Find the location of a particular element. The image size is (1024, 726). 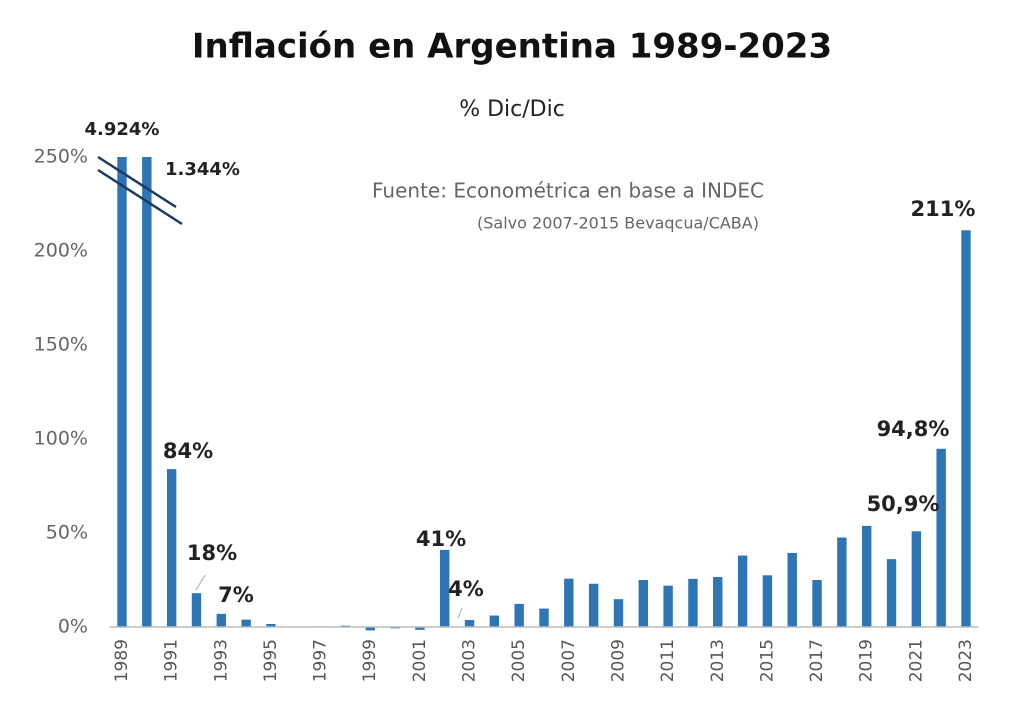

data-label: 94,8% is located at coordinates (913, 429).